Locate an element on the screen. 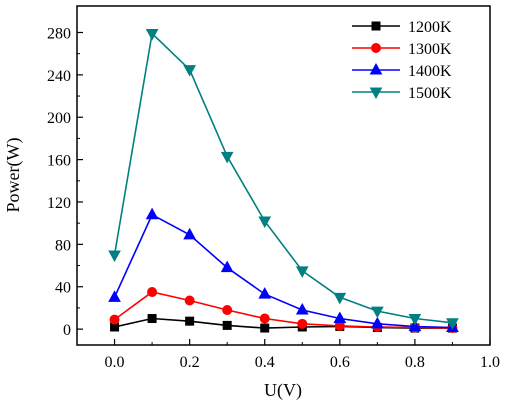  x-tick-label: 0.2 is located at coordinates (190, 362).